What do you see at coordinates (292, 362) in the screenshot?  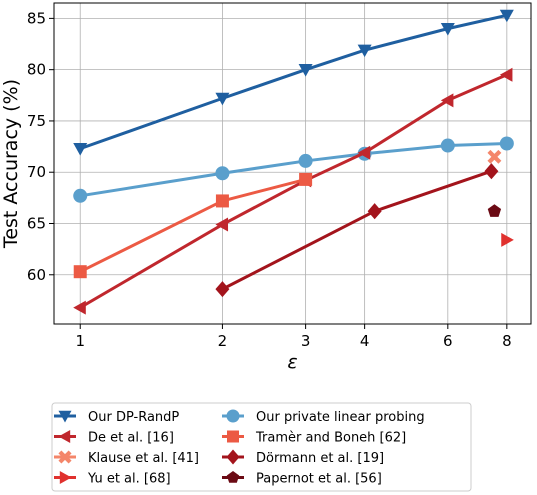 I see `x-axis-label: ε` at bounding box center [292, 362].